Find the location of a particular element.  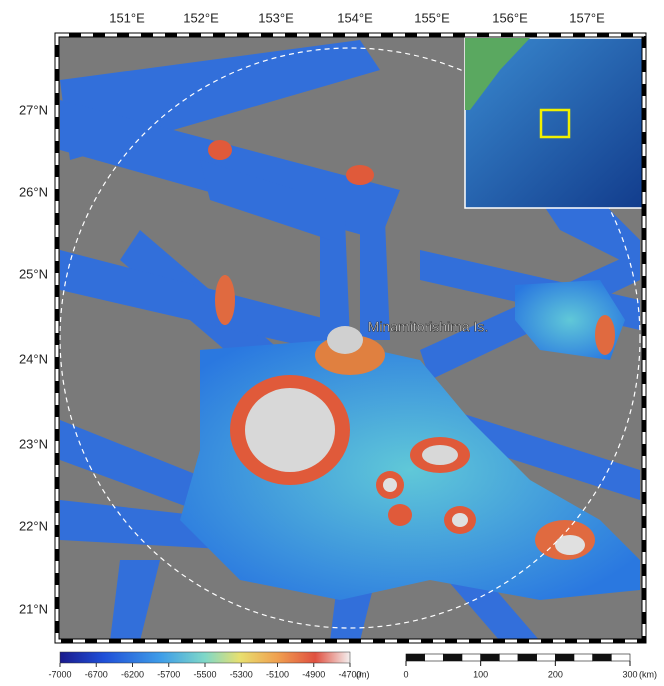

colorbar-label: -5100 is located at coordinates (277, 674).